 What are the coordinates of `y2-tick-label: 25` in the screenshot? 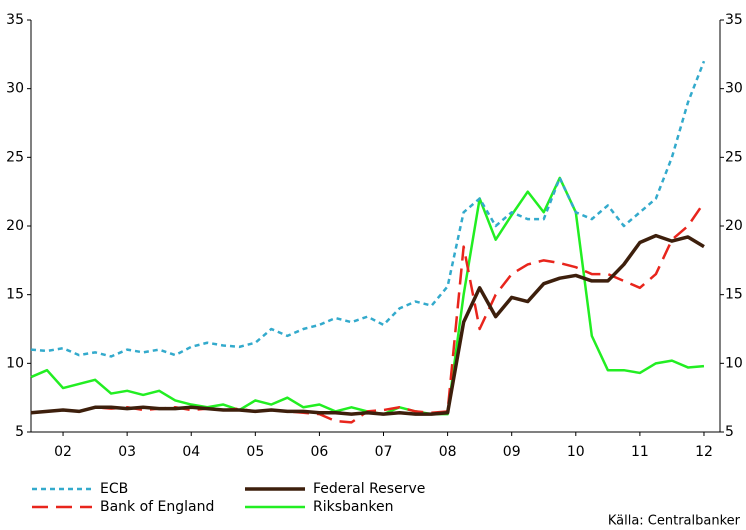 It's located at (734, 157).